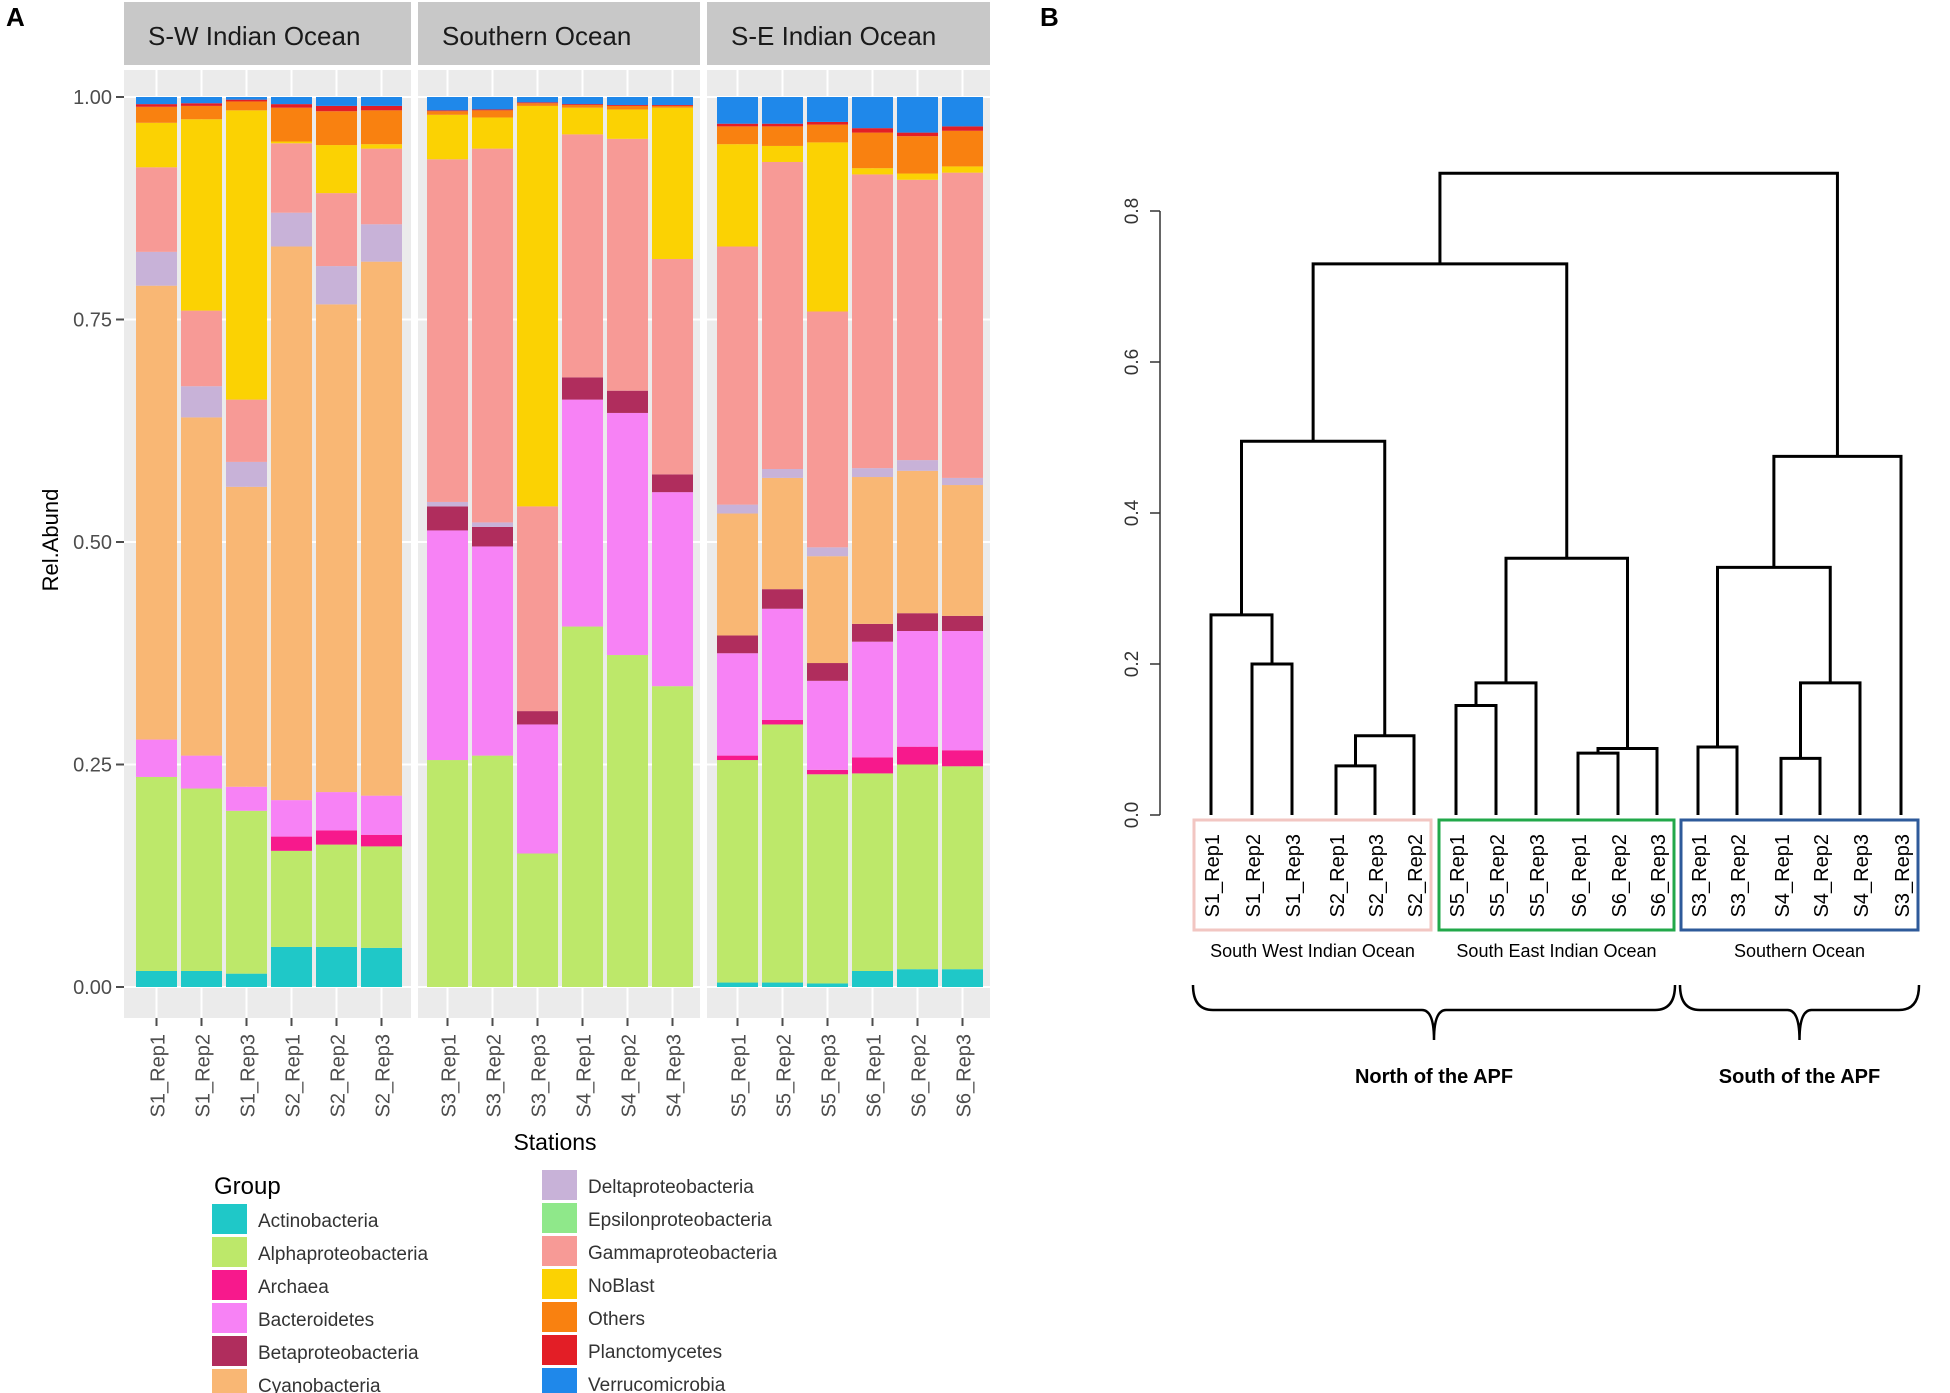 This screenshot has height=1393, width=1950. I want to click on dendrogram-leaf-label: S6_Rep1, so click(1580, 875).